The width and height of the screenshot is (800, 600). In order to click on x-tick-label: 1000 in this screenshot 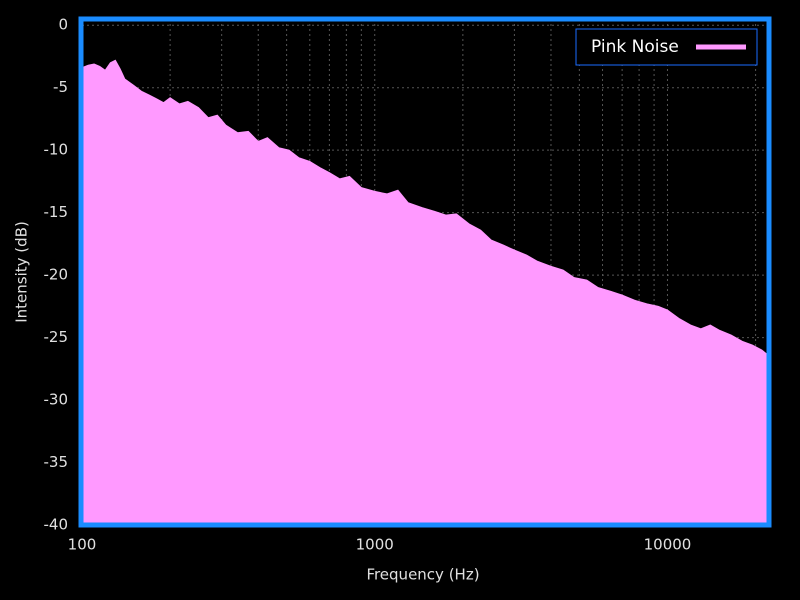, I will do `click(375, 545)`.